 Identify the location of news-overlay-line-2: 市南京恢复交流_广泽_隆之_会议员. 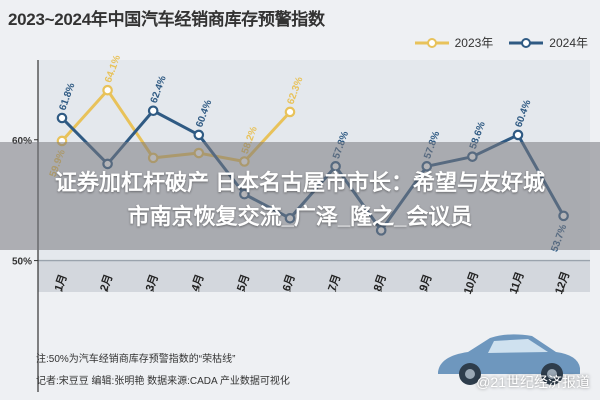
(300, 216).